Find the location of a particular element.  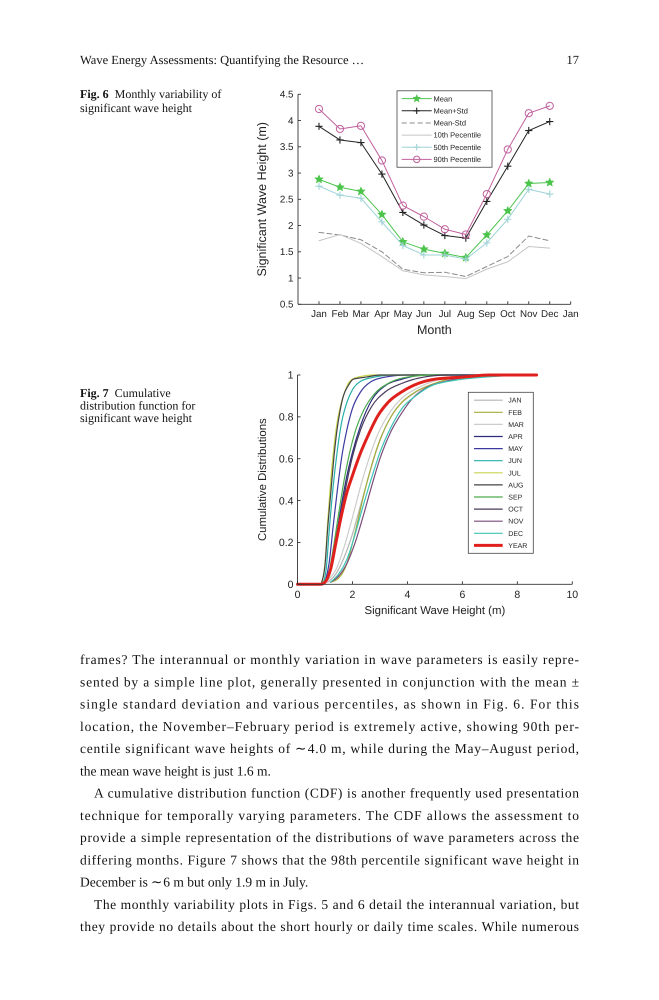

text: A cumulative distribution function (CDF) is another frequently used presentation is located at coordinates (337, 793).